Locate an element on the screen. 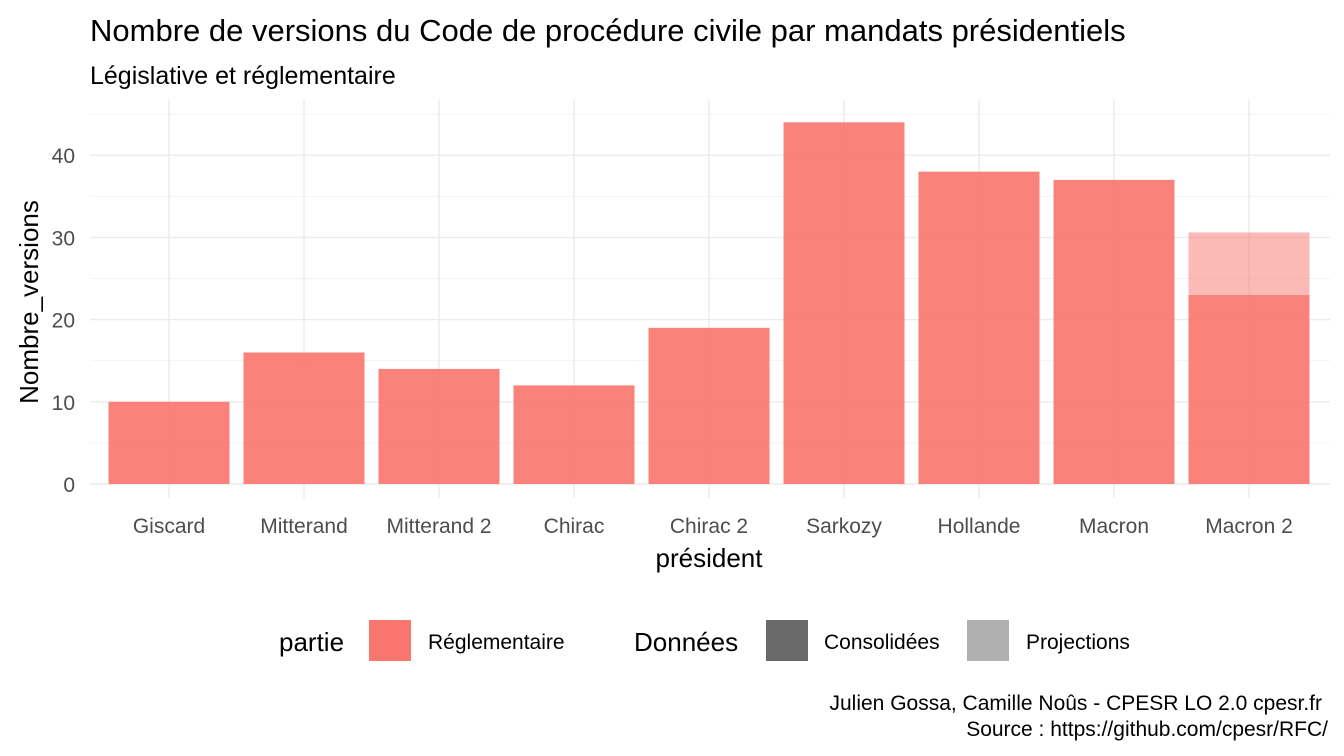  x-axis-title: président is located at coordinates (710, 558).